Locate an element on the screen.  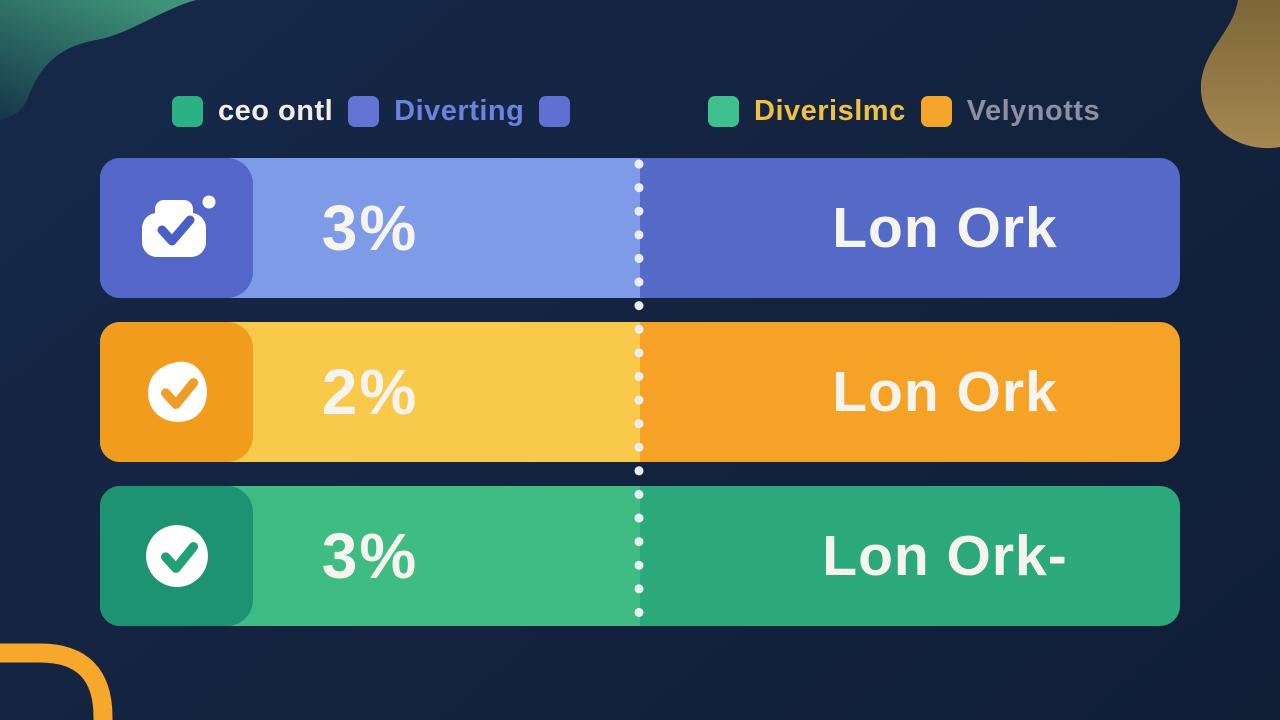
row-value: 2% is located at coordinates (370, 392).